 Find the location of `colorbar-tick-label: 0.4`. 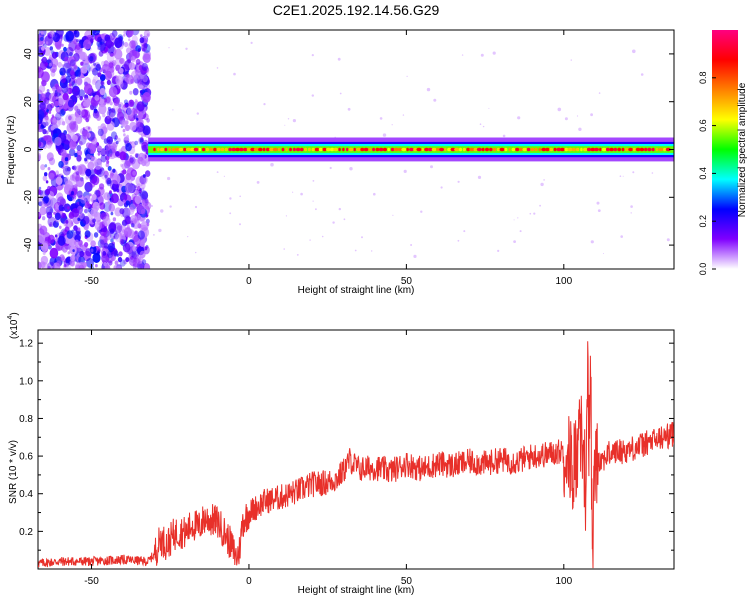

colorbar-tick-label: 0.4 is located at coordinates (703, 173).